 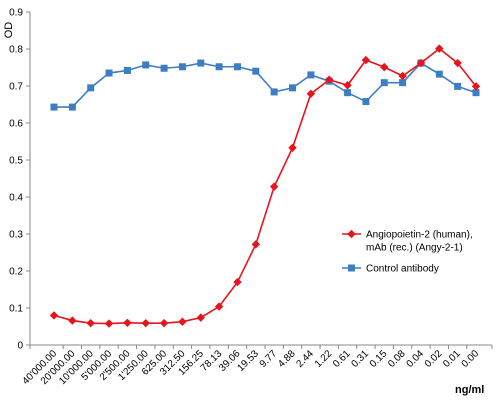 I want to click on x-tick-label: 2.44, so click(x=305, y=359).